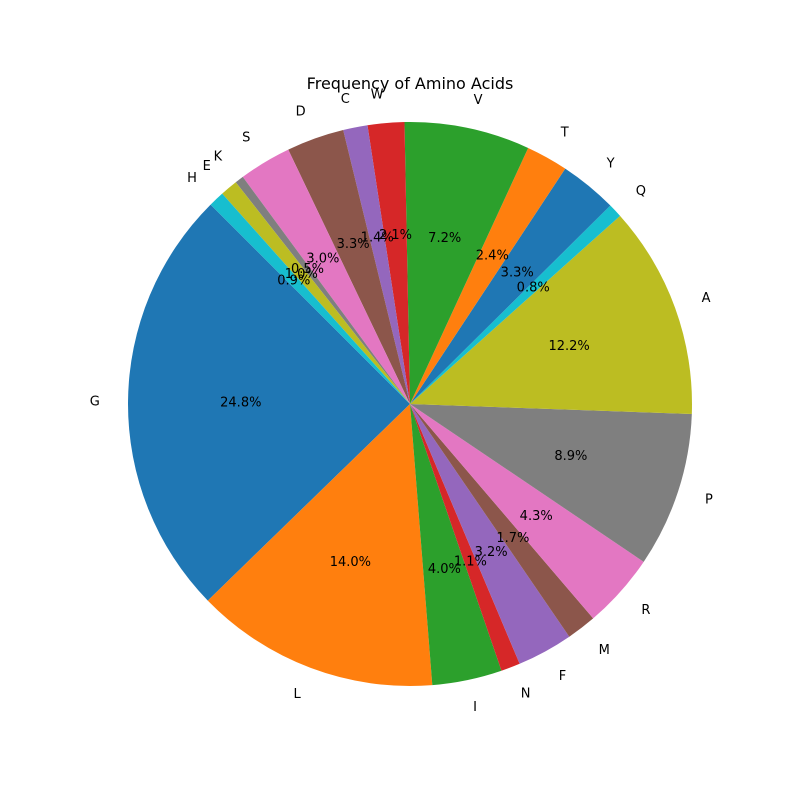  Describe the element at coordinates (570, 456) in the screenshot. I see `percentage-label-p: 8.9%` at that location.